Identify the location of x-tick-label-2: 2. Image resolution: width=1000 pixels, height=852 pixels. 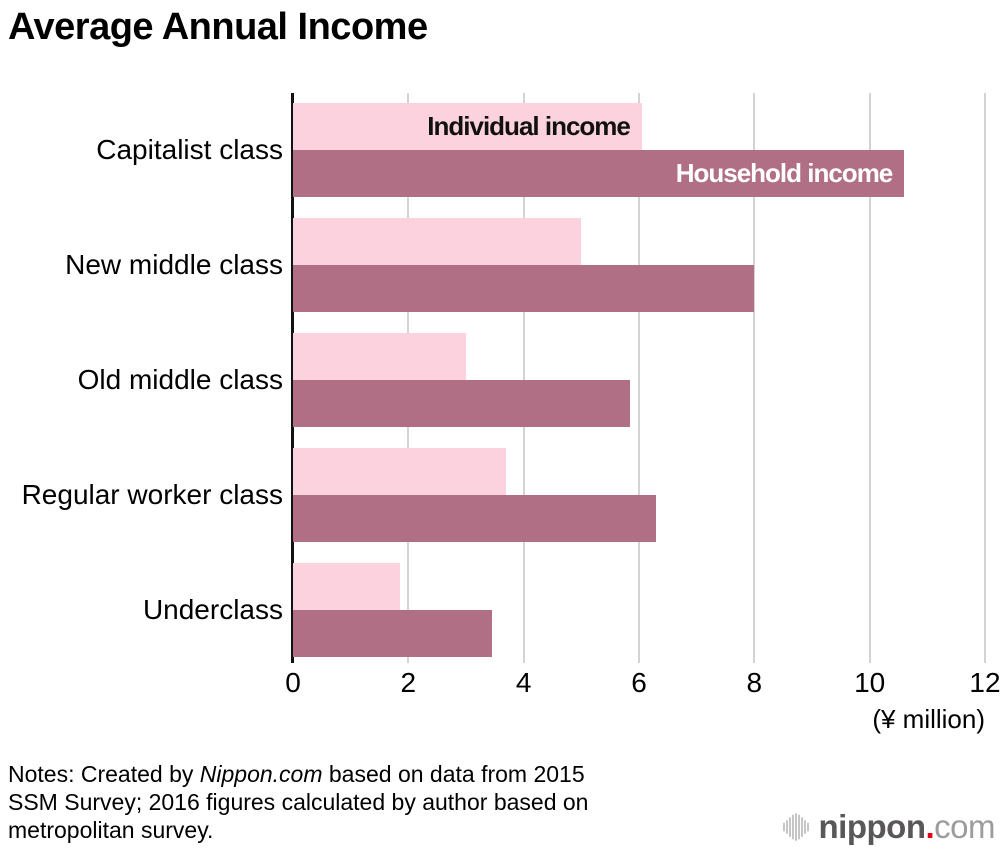
(408, 682).